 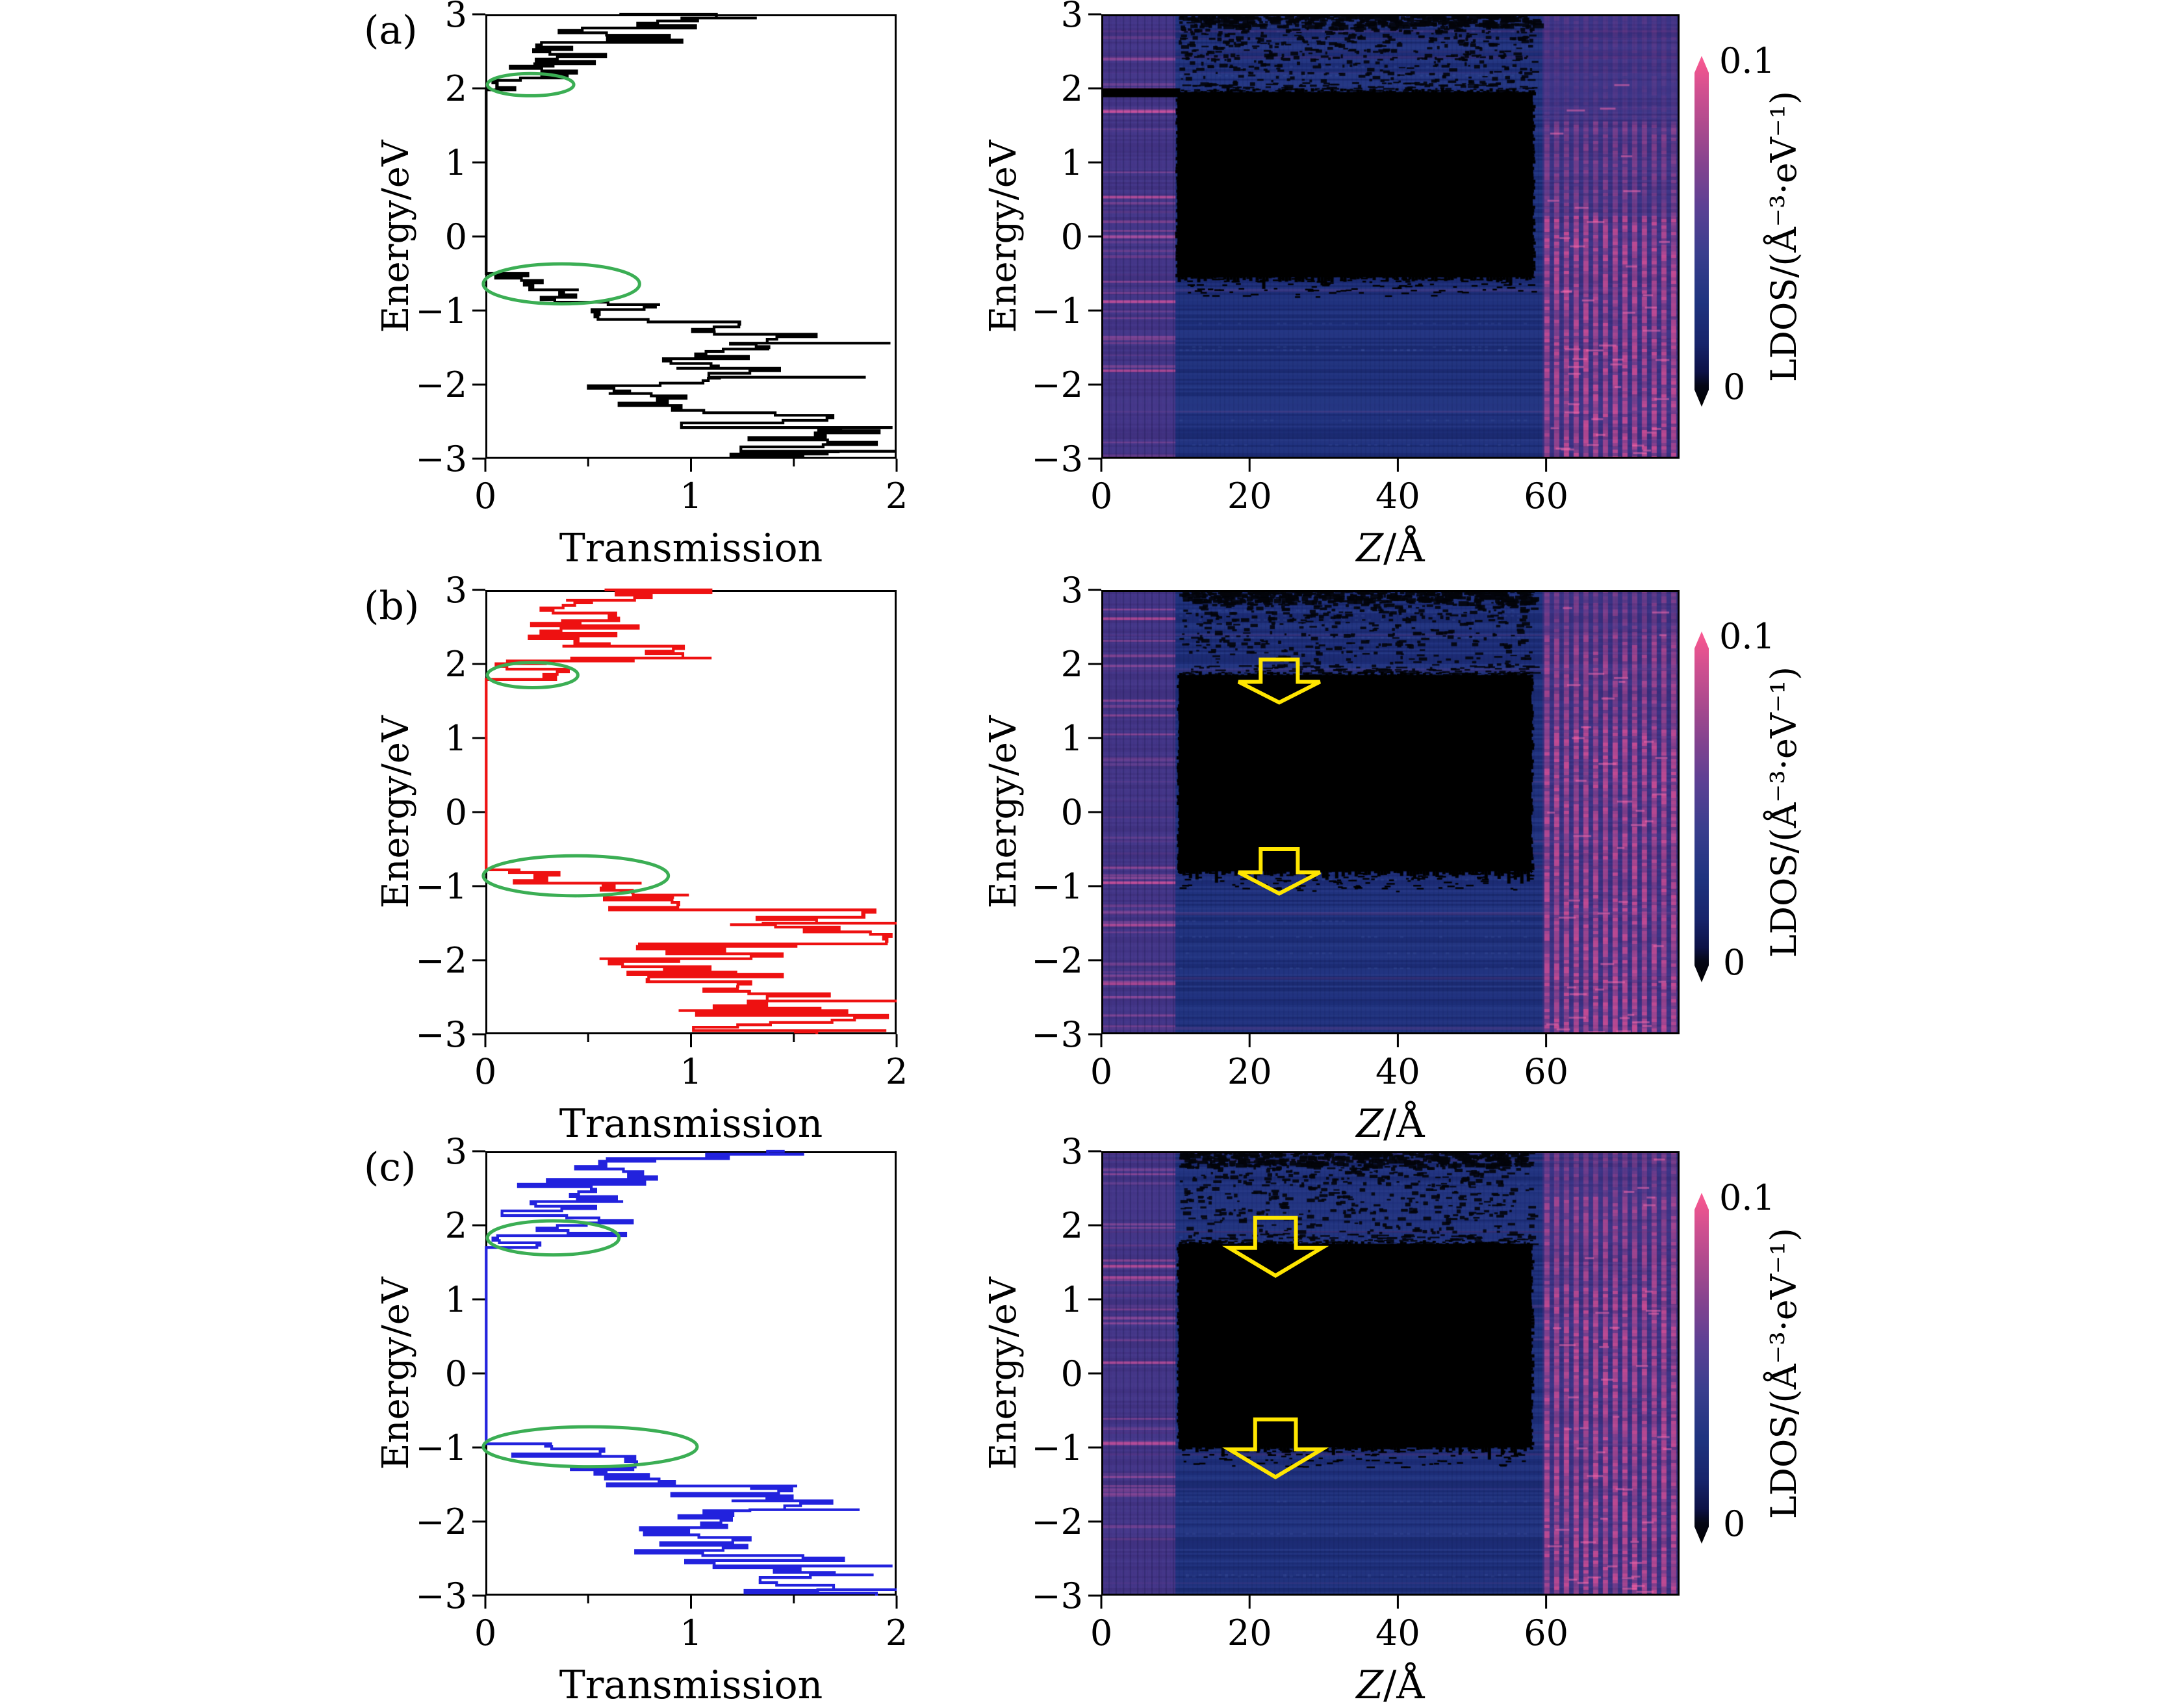 I want to click on ldos-heatmap-b: 0 20 40 60 3 2 1 0 −1 −2 −3, so click(x=1355, y=831).